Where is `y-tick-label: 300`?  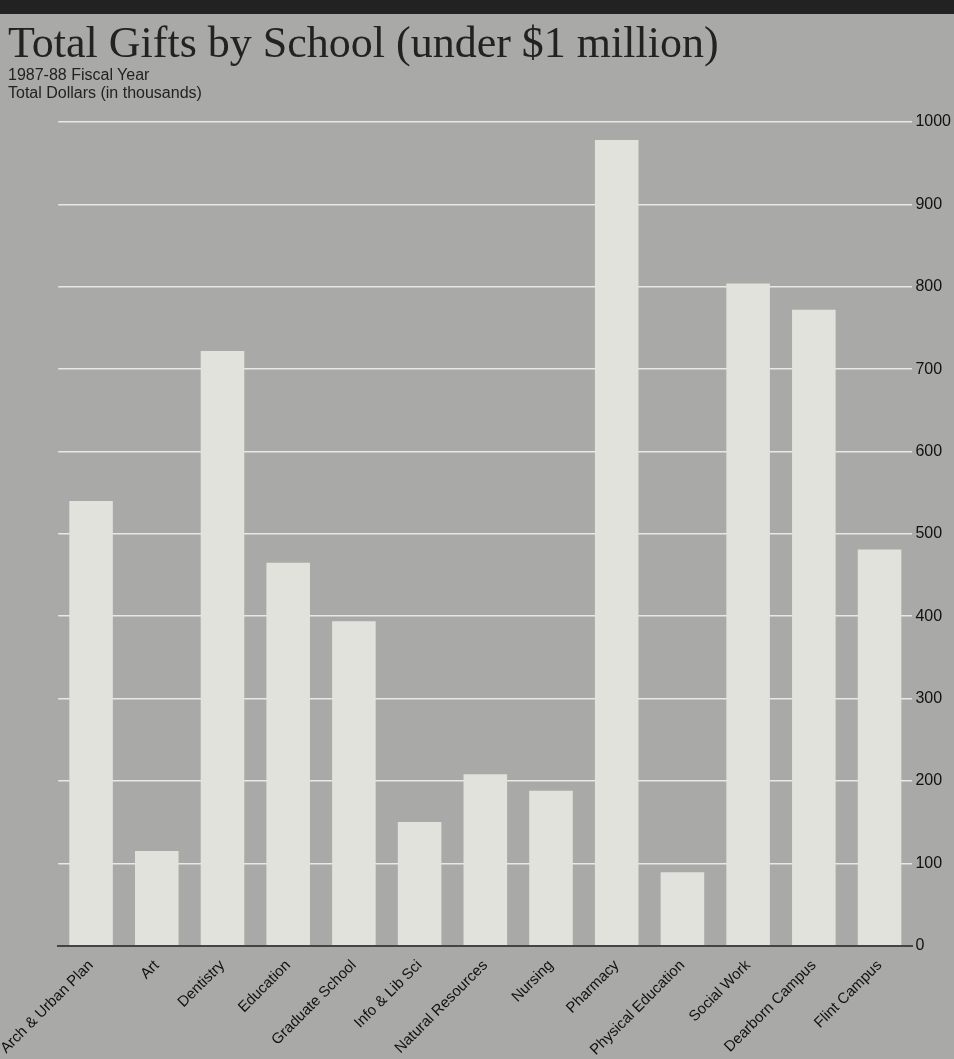 y-tick-label: 300 is located at coordinates (929, 697).